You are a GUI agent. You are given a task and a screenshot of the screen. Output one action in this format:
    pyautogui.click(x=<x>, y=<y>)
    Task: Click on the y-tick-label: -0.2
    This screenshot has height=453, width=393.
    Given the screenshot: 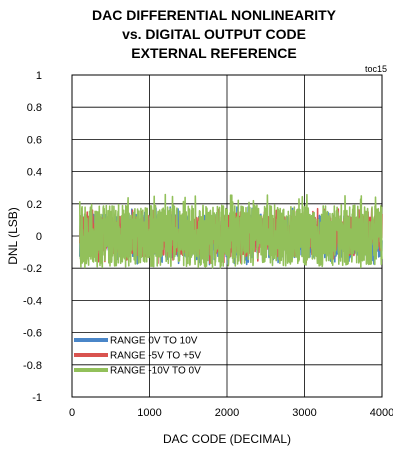 What is the action you would take?
    pyautogui.click(x=32, y=269)
    